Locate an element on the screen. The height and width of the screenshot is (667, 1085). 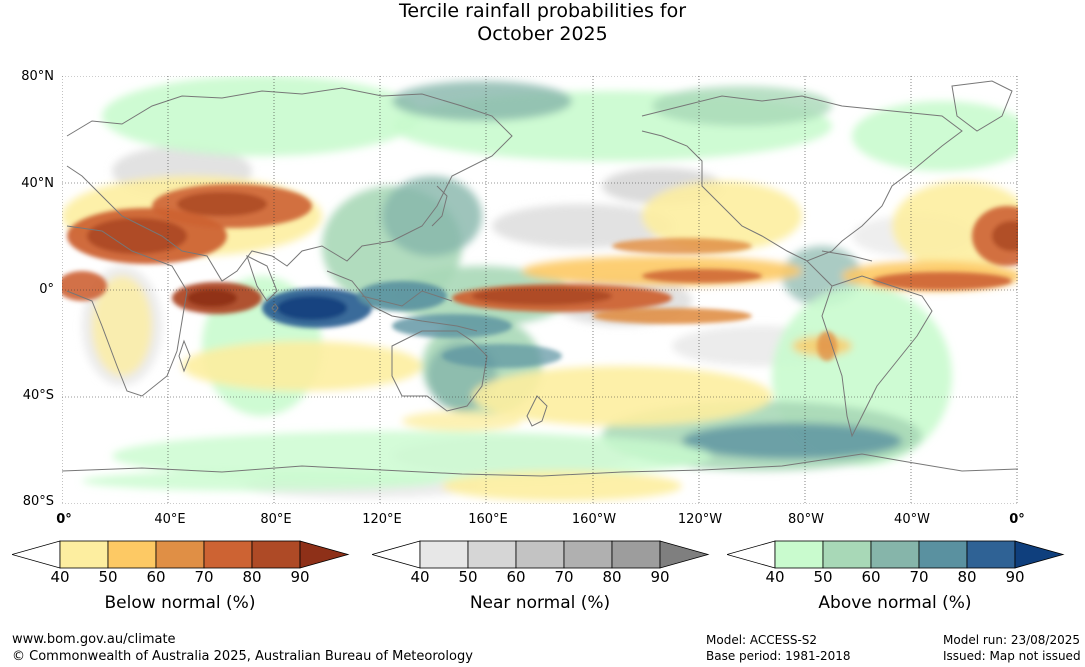
title-line-1: Tercile rainfall probabilities for is located at coordinates (542, 11).